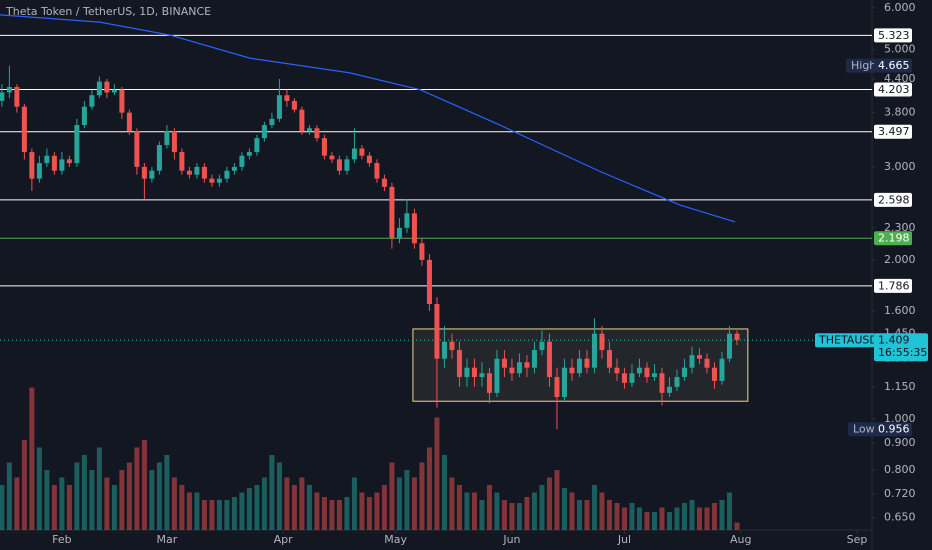  Describe the element at coordinates (740, 539) in the screenshot. I see `x-tick-label: Aug` at that location.